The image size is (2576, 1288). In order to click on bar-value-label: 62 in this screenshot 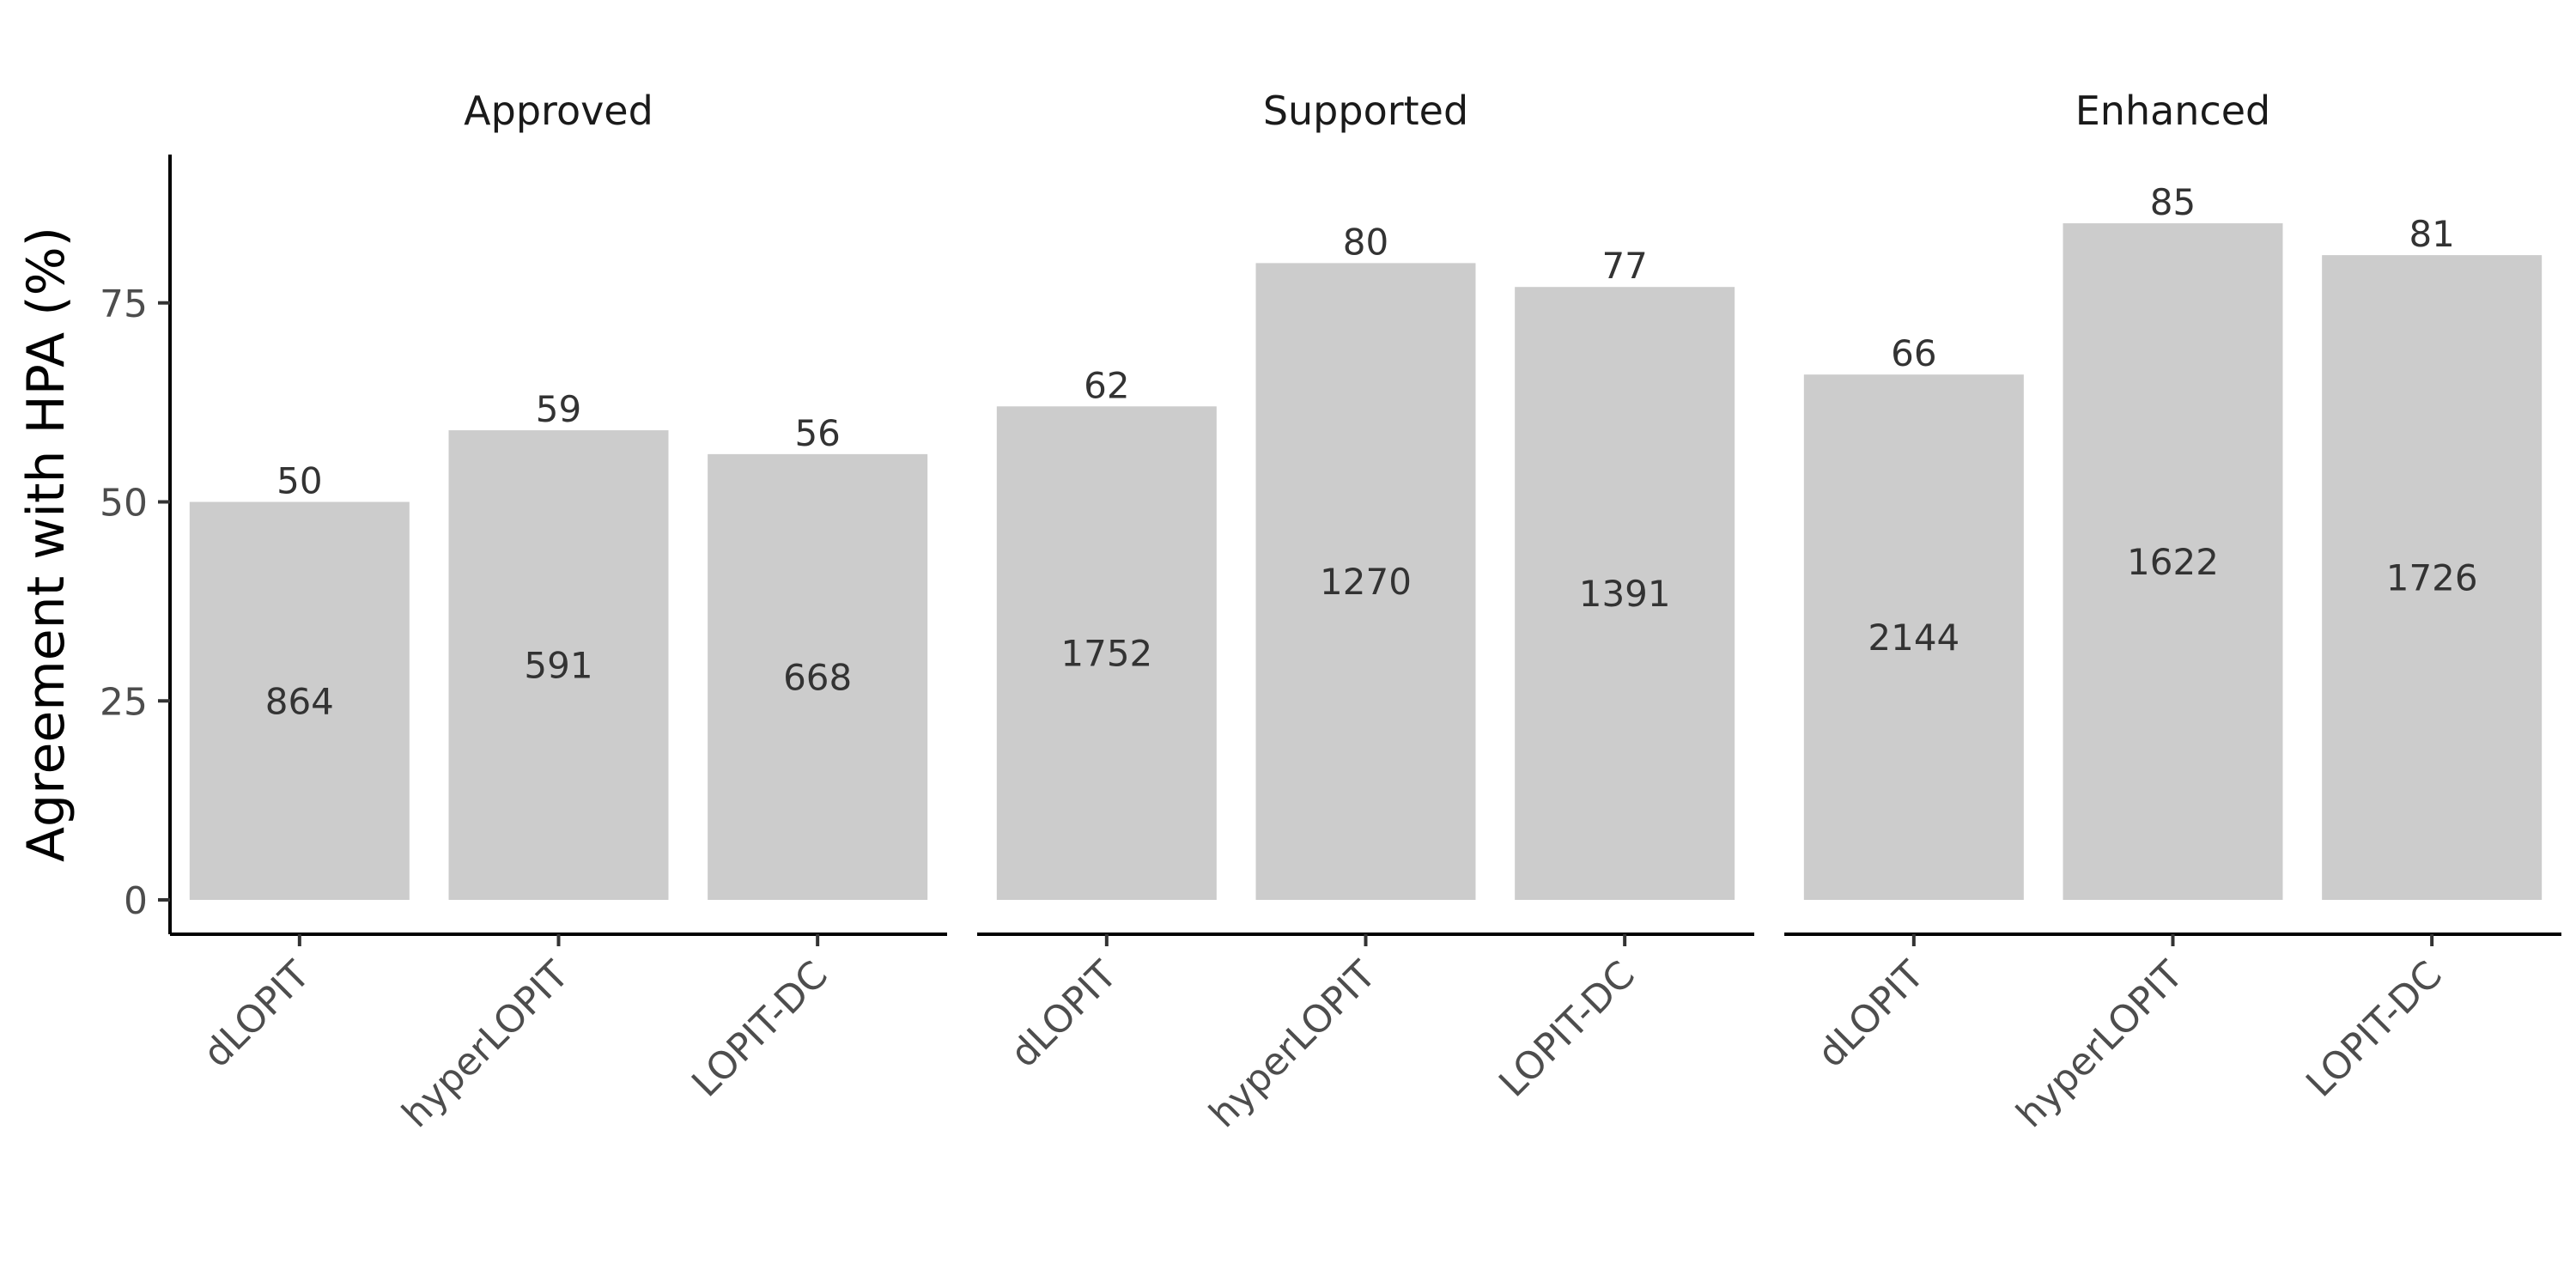, I will do `click(1107, 385)`.